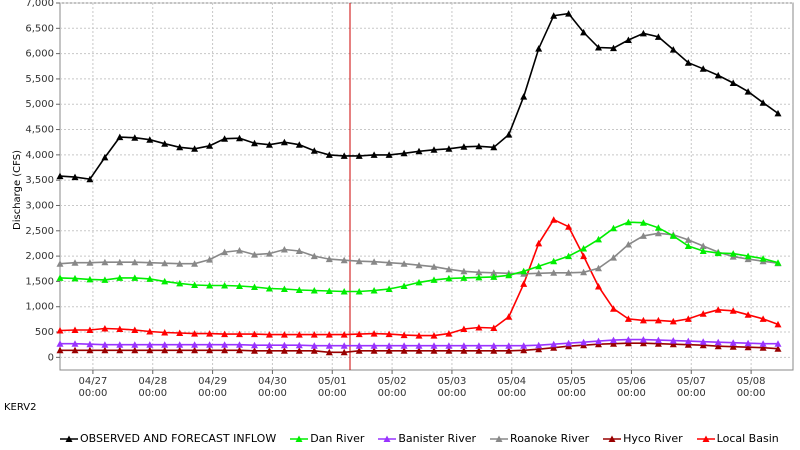 The height and width of the screenshot is (450, 800). I want to click on x-tick-date: 05/07, so click(691, 381).